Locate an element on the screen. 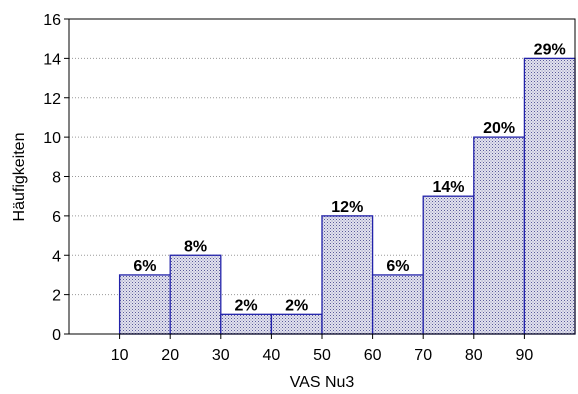 The width and height of the screenshot is (578, 394). y-tick-label: 14 is located at coordinates (52, 59).